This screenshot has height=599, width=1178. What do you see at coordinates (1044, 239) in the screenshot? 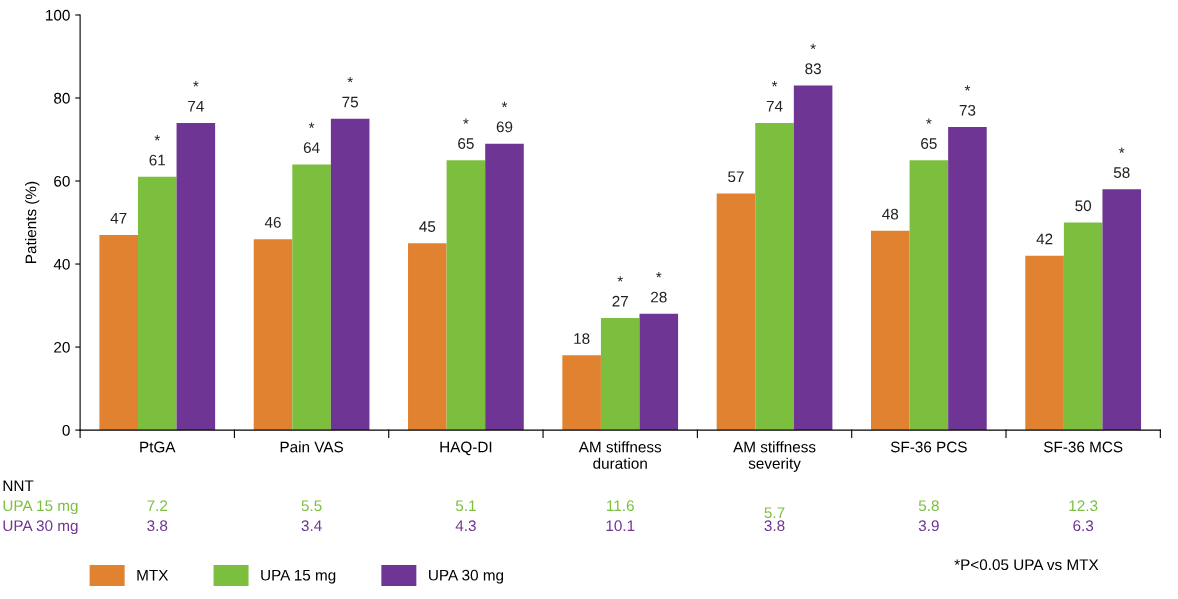
I see `data-label: 42` at bounding box center [1044, 239].